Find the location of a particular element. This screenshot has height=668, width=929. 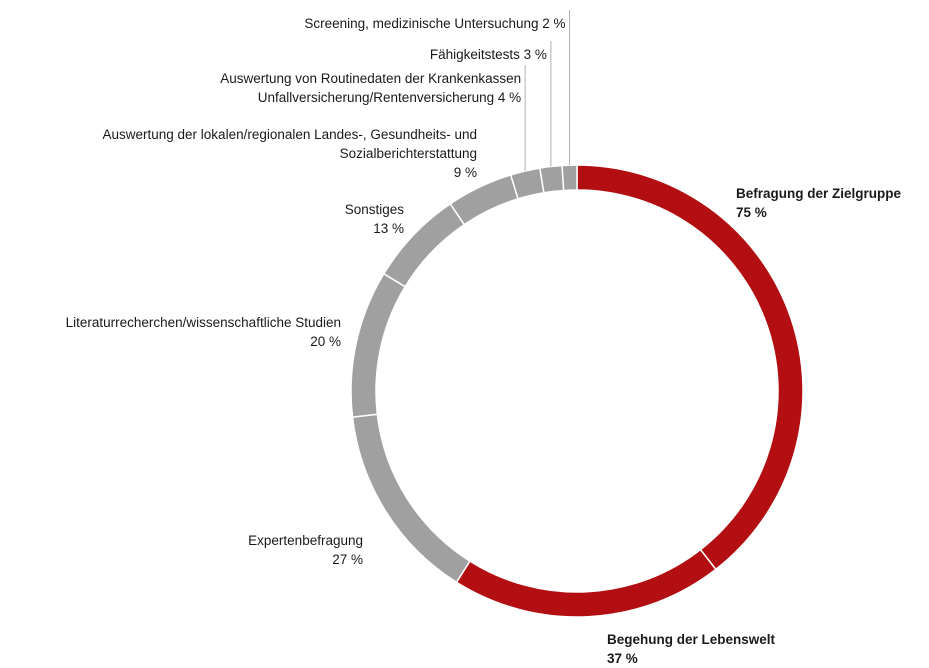

segment-label: Screening, medizinische Untersuchung 2 % is located at coordinates (434, 23).